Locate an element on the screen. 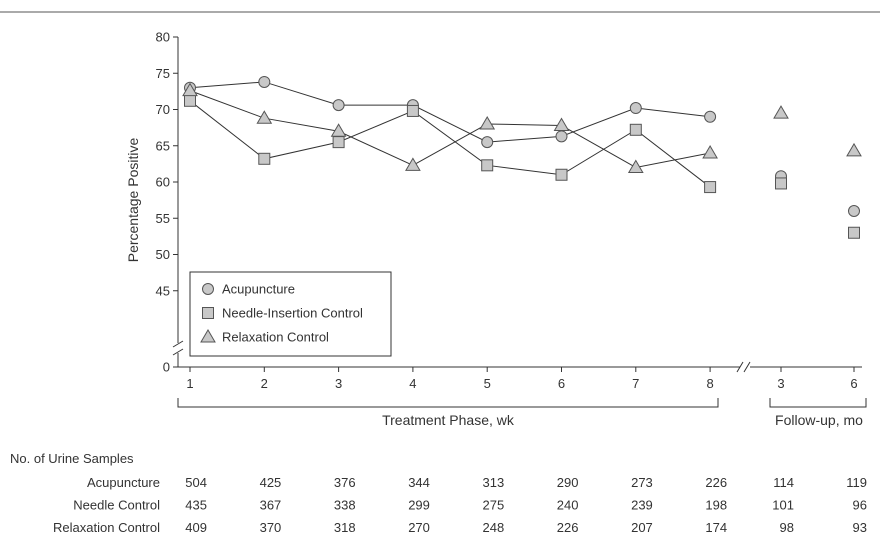  legend-entry: Needle-Insertion Control is located at coordinates (292, 313).